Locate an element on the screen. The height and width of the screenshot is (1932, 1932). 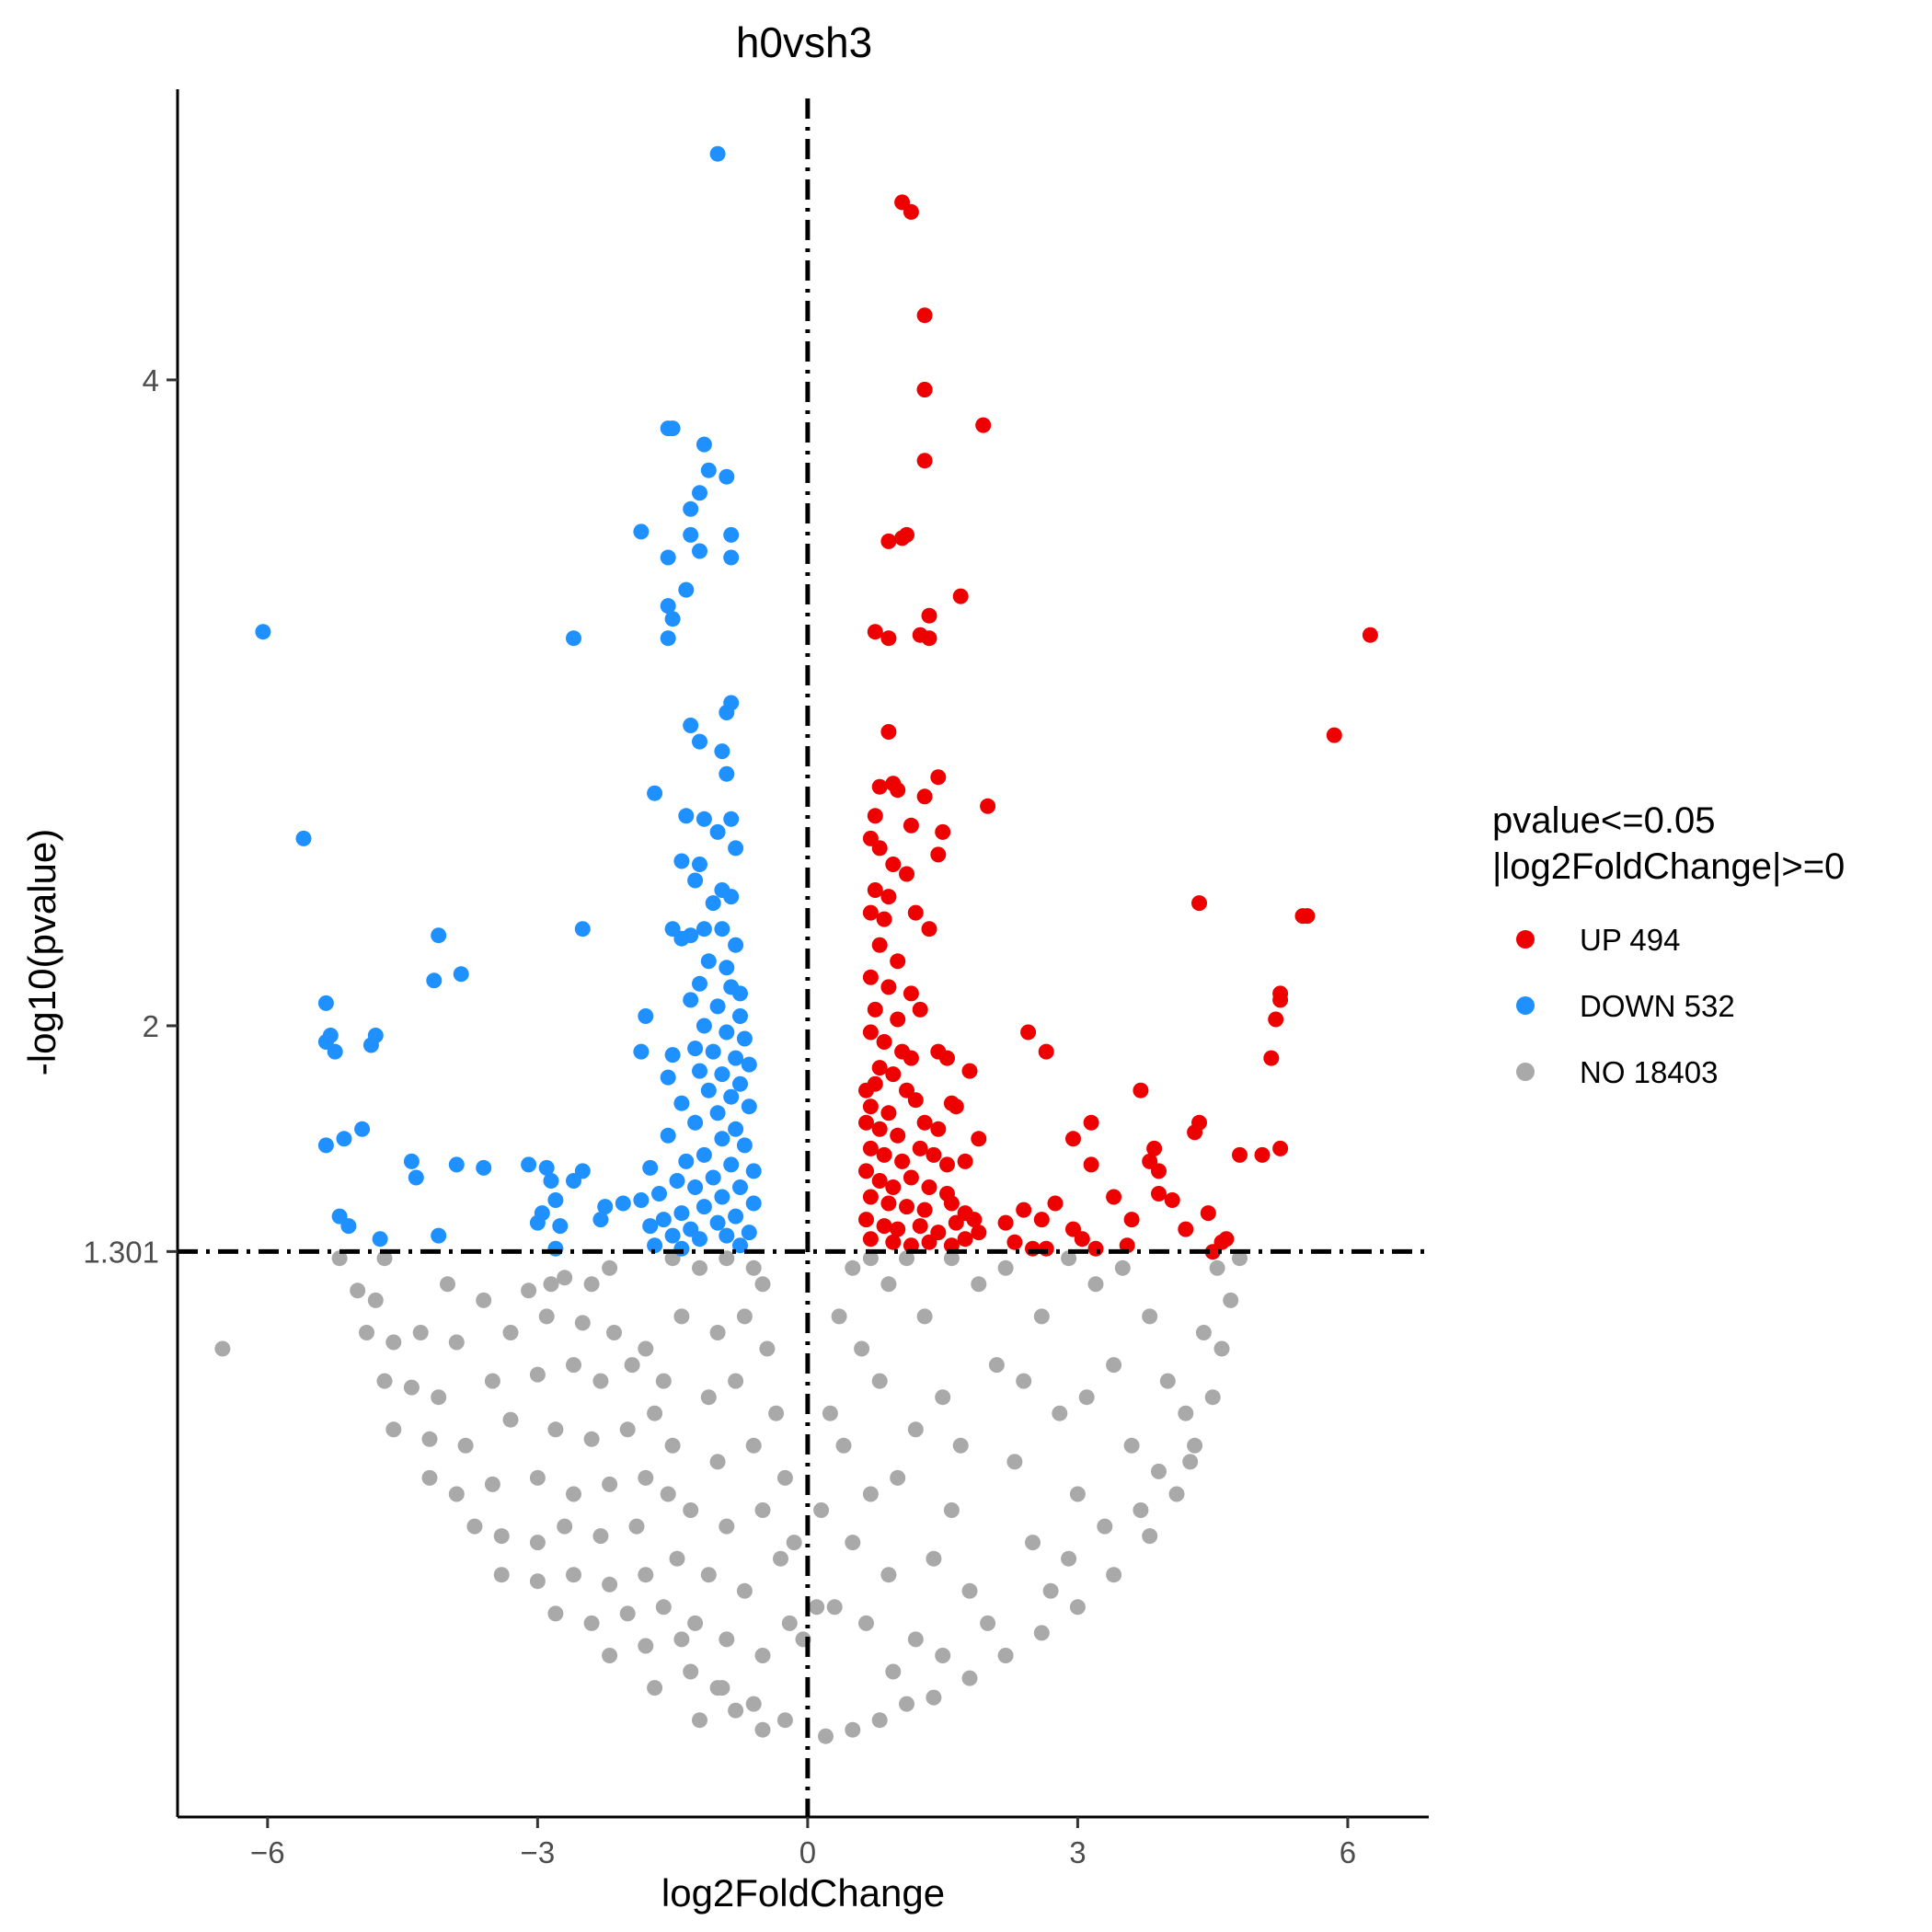
legend-title-line-2: |log2FoldChange|>=0 is located at coordinates (1668, 866).